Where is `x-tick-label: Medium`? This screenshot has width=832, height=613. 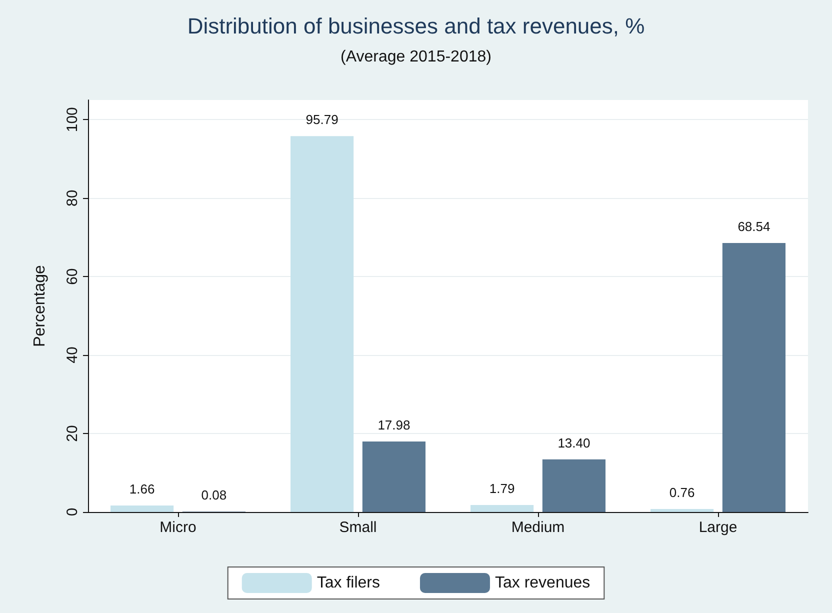 x-tick-label: Medium is located at coordinates (538, 527).